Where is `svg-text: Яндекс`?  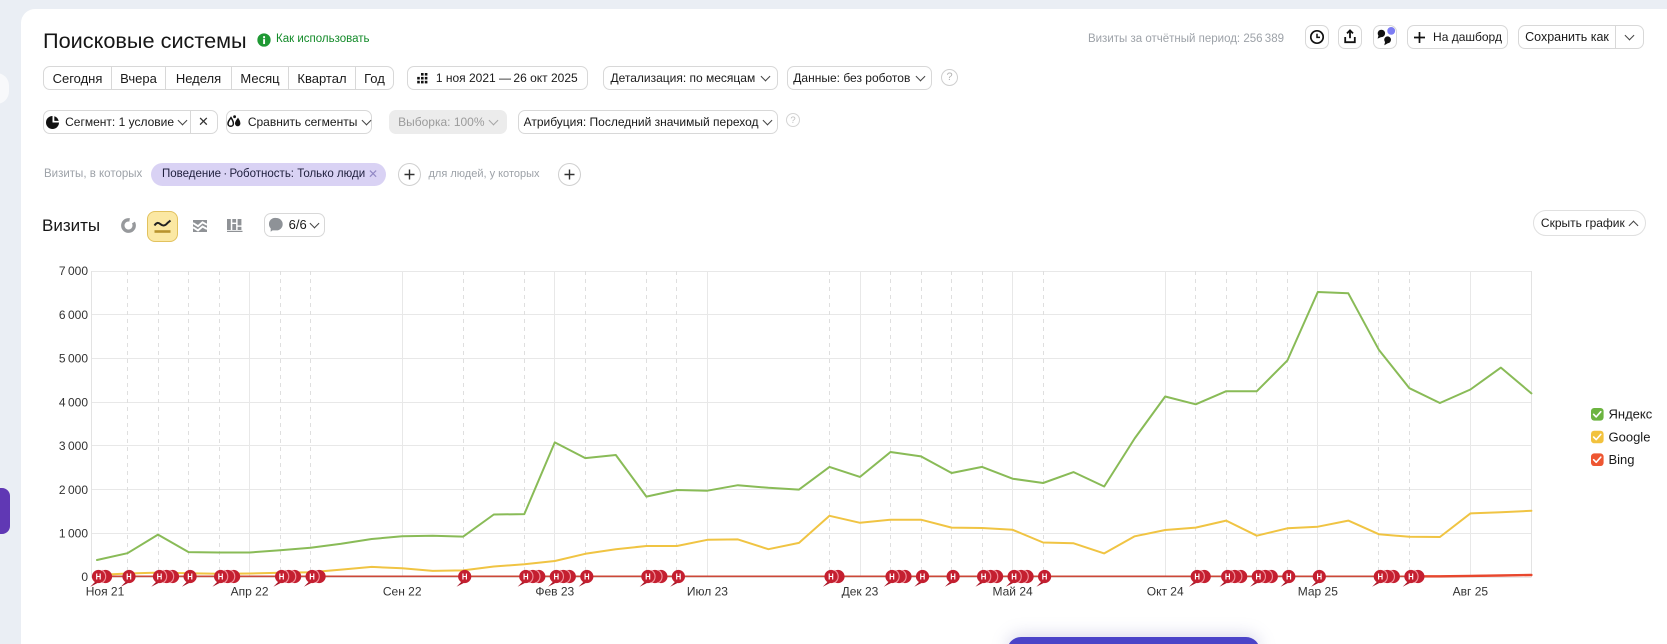 svg-text: Яндекс is located at coordinates (1631, 414).